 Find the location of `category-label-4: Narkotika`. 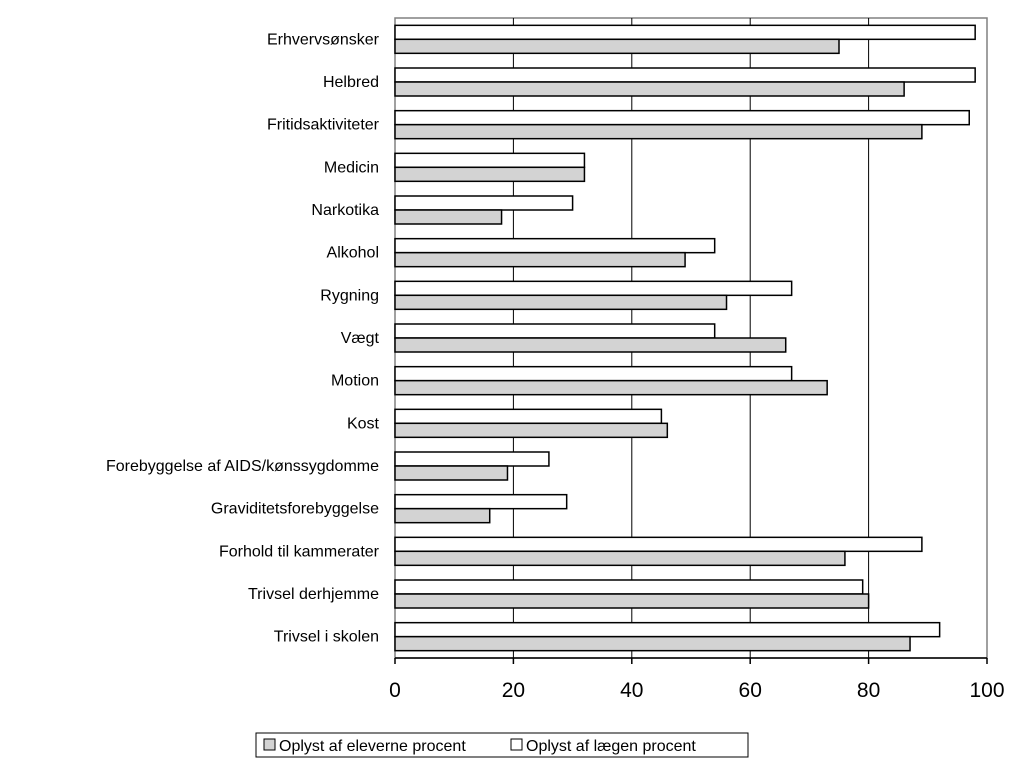

category-label-4: Narkotika is located at coordinates (345, 210).